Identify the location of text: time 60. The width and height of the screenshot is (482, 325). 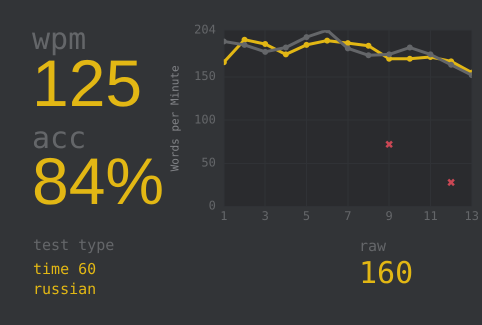
(64, 269).